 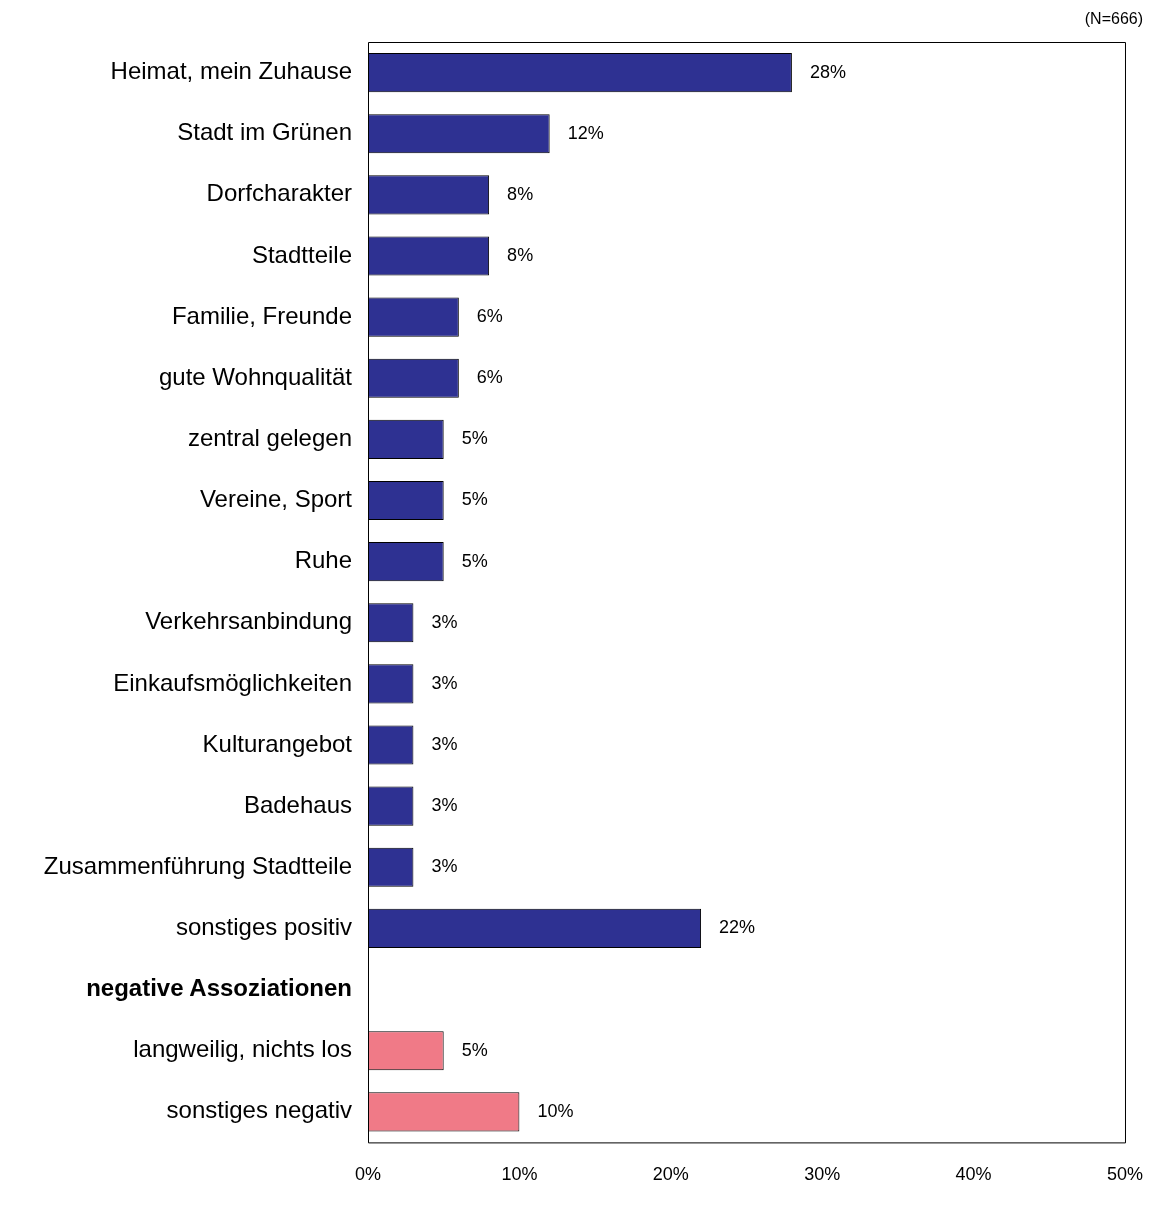 What do you see at coordinates (219, 988) in the screenshot?
I see `y-tick-label: negative Assoziationen` at bounding box center [219, 988].